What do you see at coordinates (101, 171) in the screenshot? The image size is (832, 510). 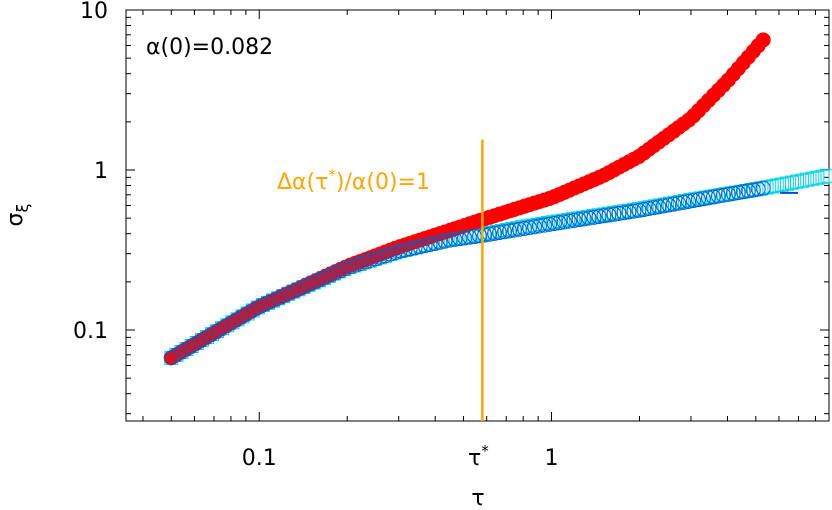 I see `y-tick-label: 1` at bounding box center [101, 171].